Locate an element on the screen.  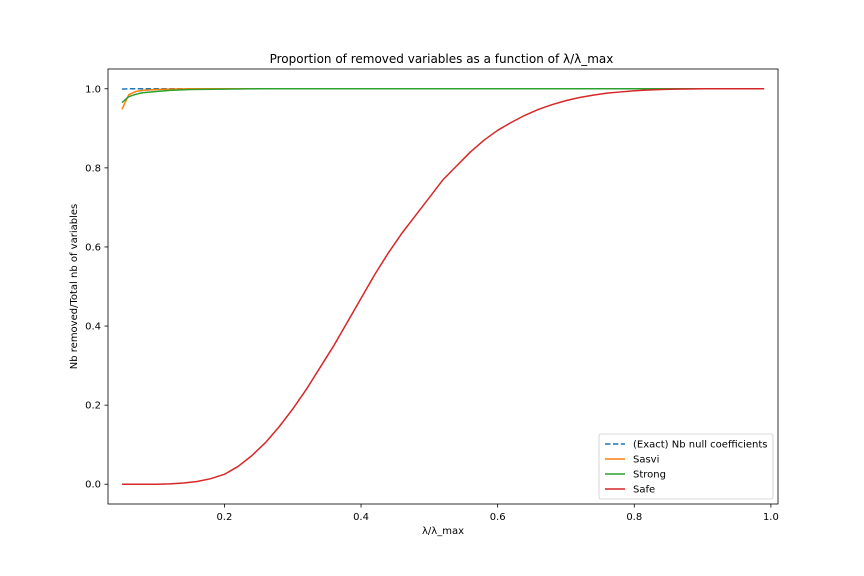
y-axis-label: Nb removed/Total nb of variables is located at coordinates (74, 286).